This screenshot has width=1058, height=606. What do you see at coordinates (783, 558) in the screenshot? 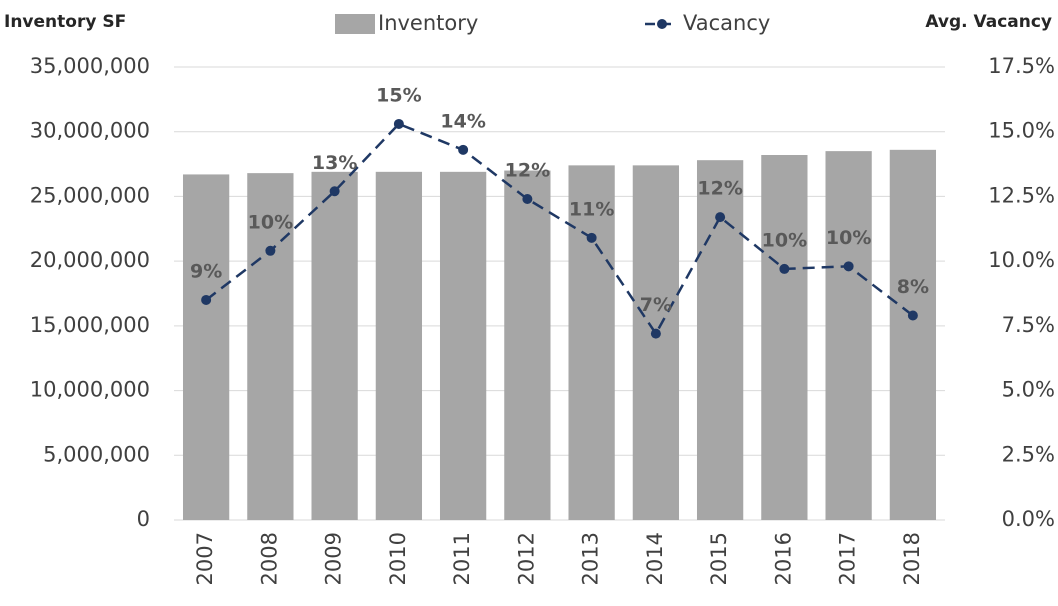
I see `x-tick-label: 2016` at bounding box center [783, 558].